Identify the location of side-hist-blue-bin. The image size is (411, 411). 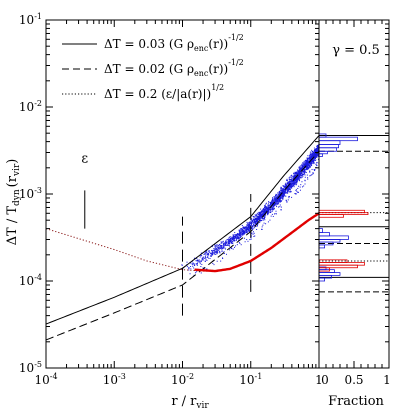
(329, 142).